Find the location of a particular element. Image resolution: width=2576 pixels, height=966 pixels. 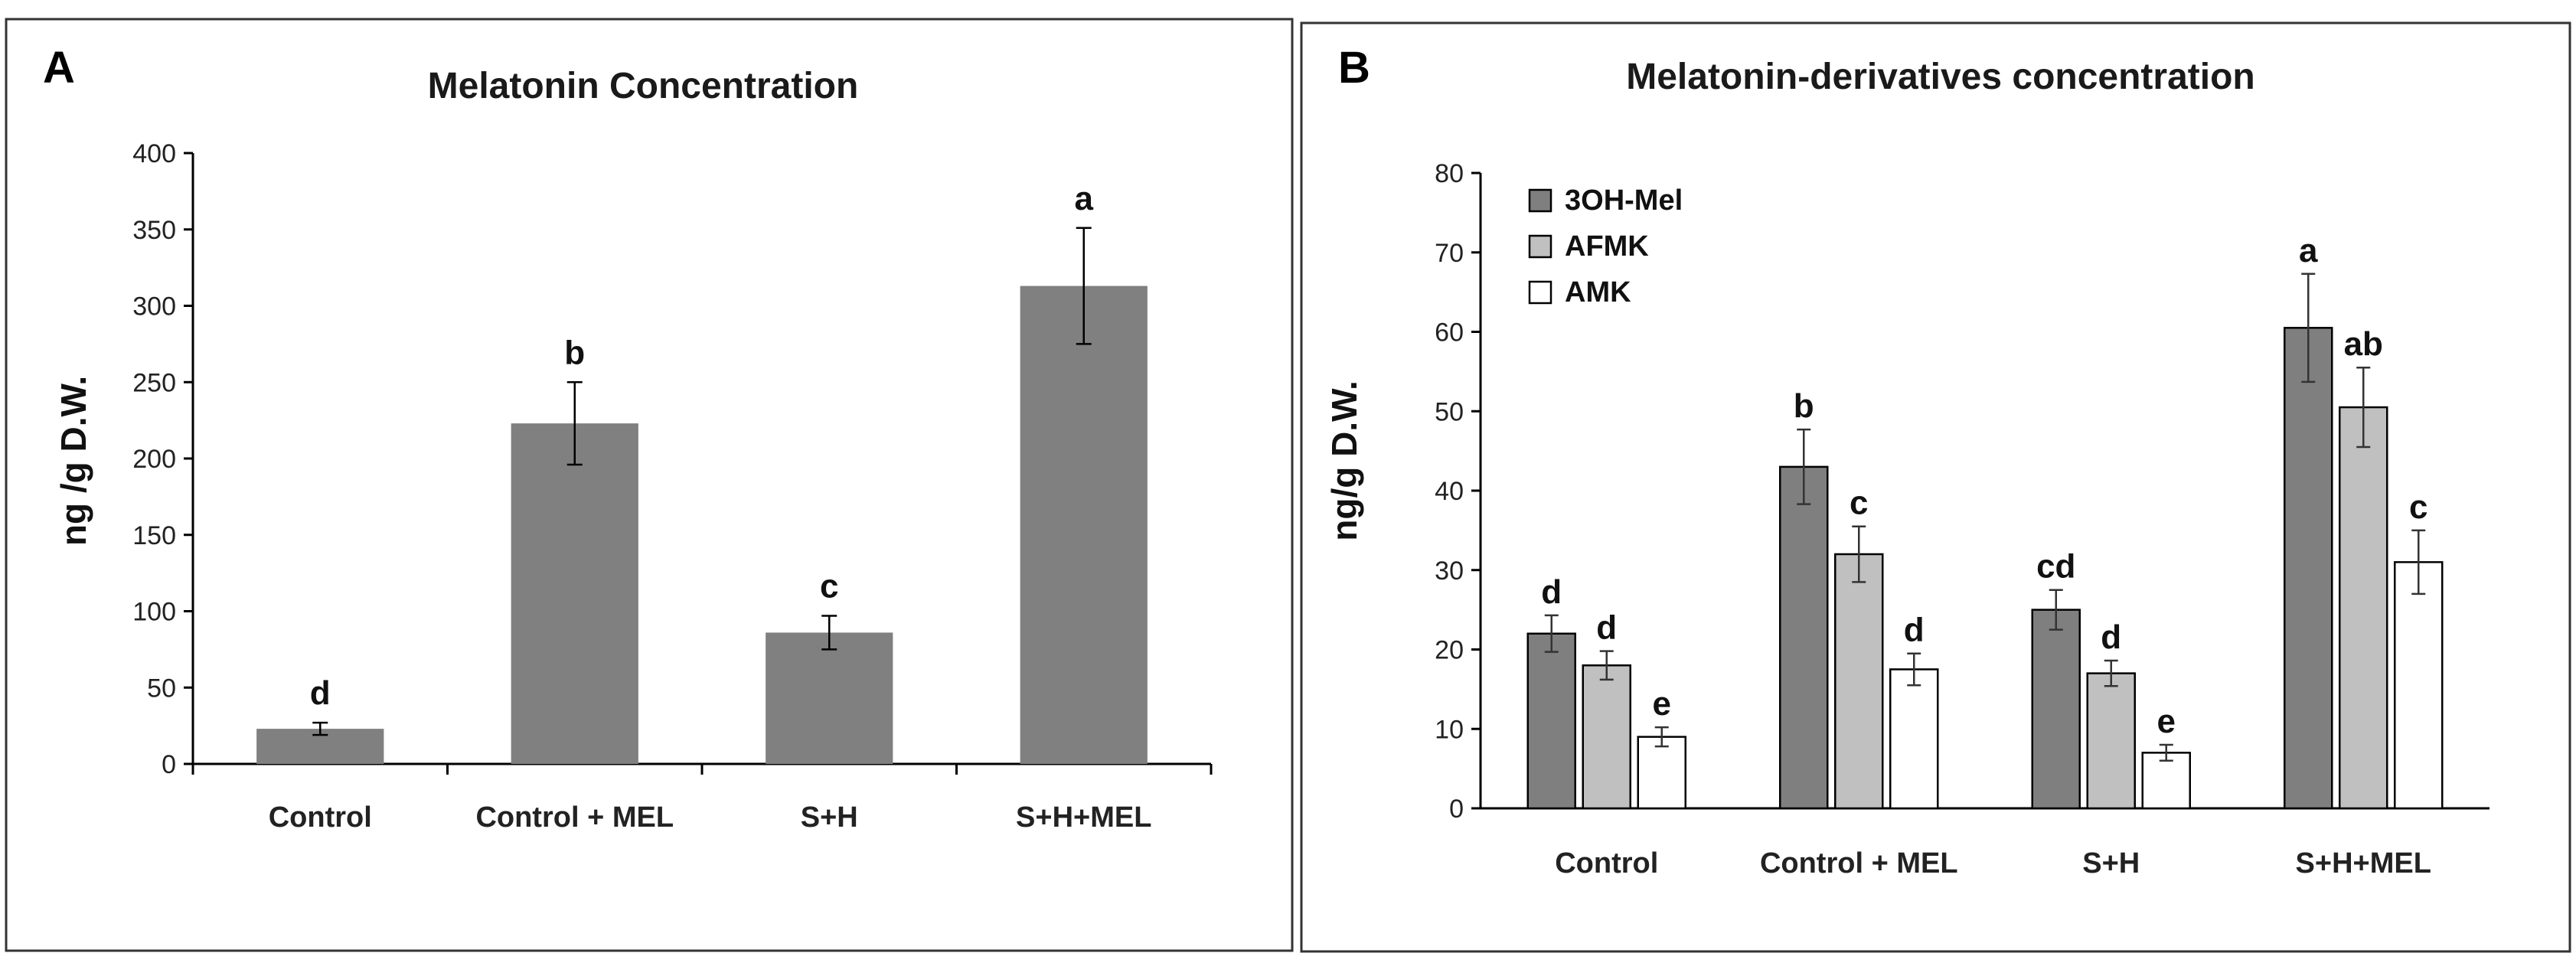

panel-b-y-tick-label: 20 is located at coordinates (1449, 650).